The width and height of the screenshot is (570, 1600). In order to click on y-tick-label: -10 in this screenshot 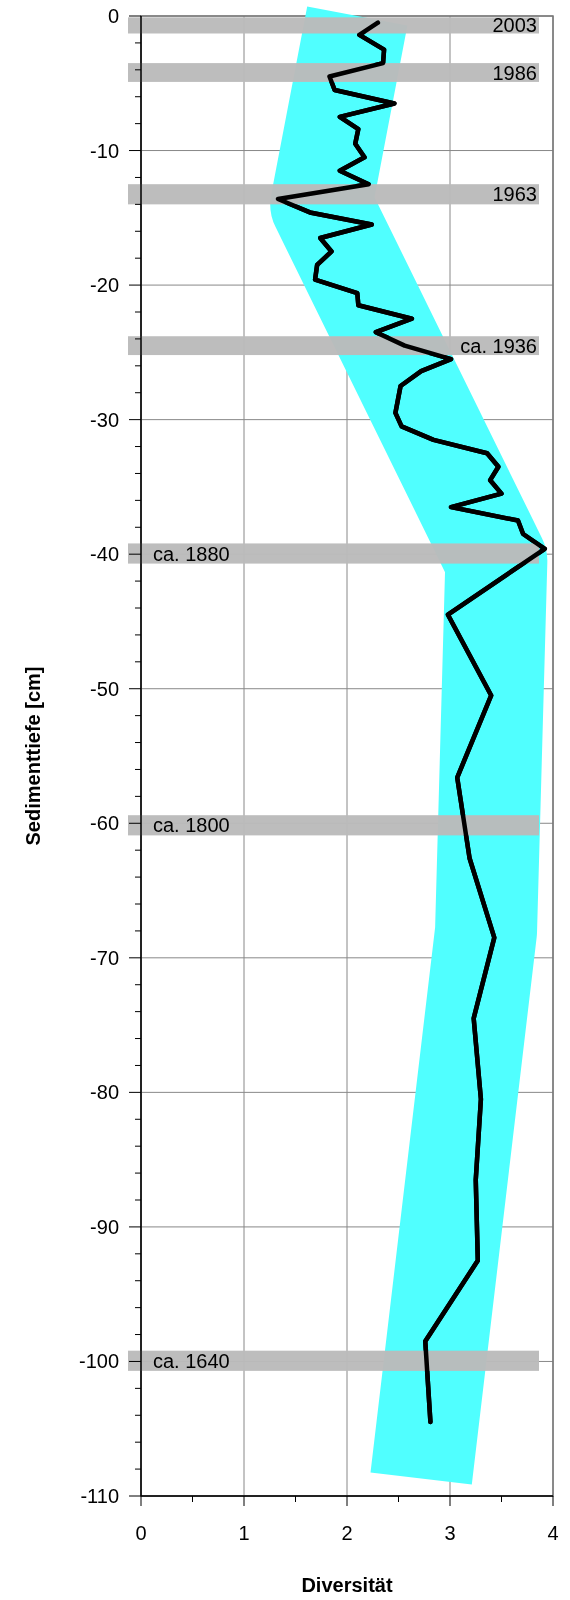, I will do `click(104, 150)`.